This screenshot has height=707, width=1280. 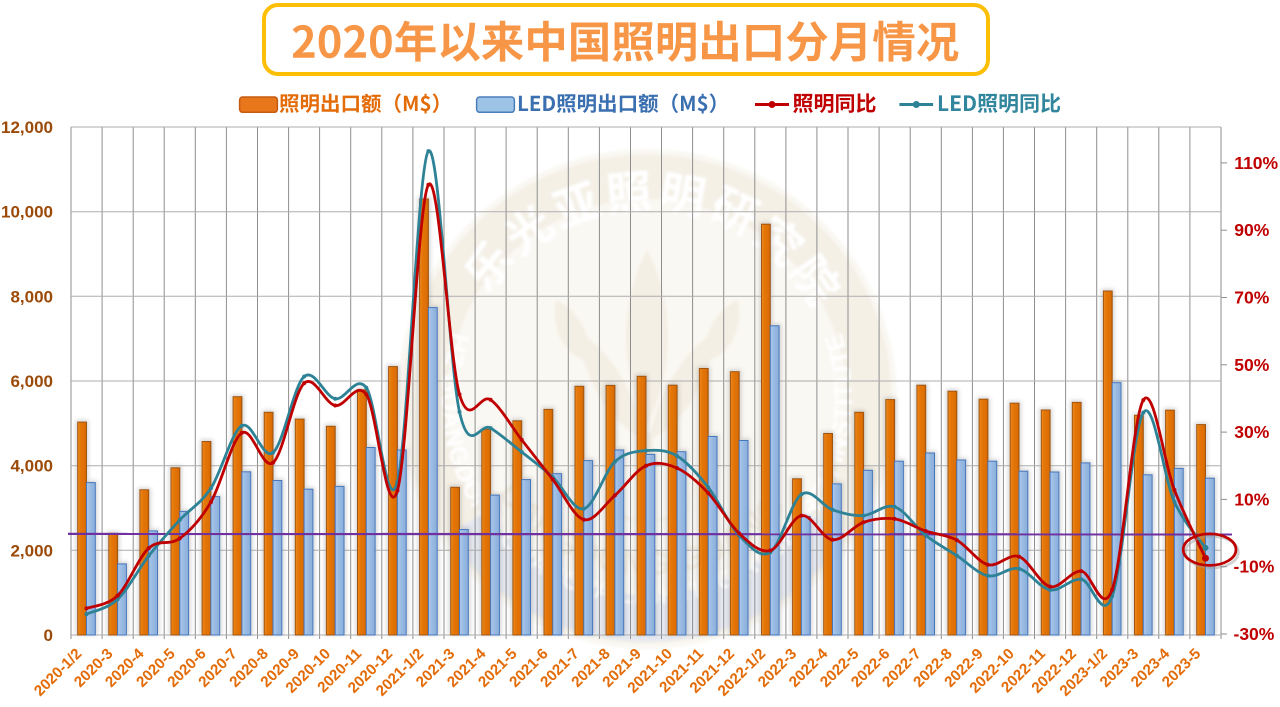 What do you see at coordinates (48, 635) in the screenshot?
I see `svg-text: 0` at bounding box center [48, 635].